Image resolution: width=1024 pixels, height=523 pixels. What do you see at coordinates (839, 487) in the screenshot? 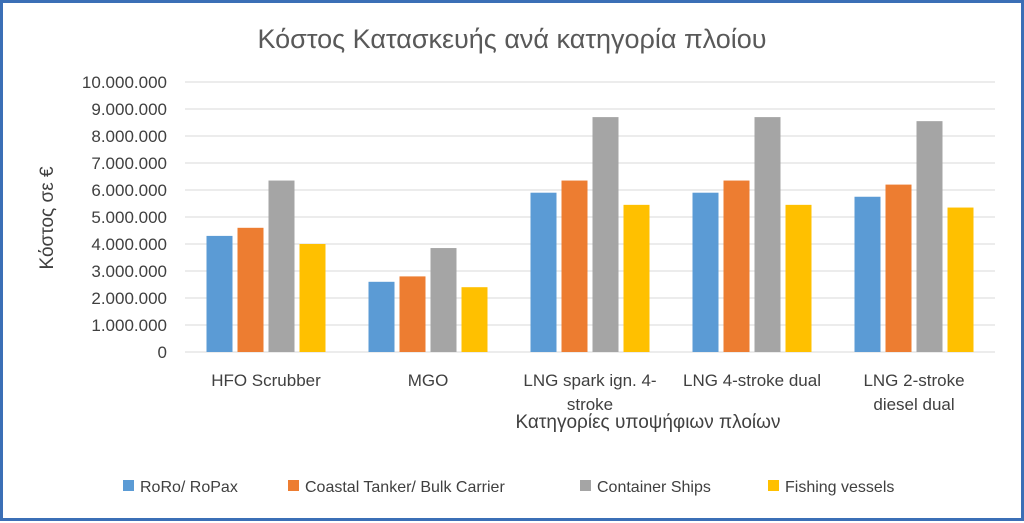
I see `legend-label: Fishing vessels` at bounding box center [839, 487].